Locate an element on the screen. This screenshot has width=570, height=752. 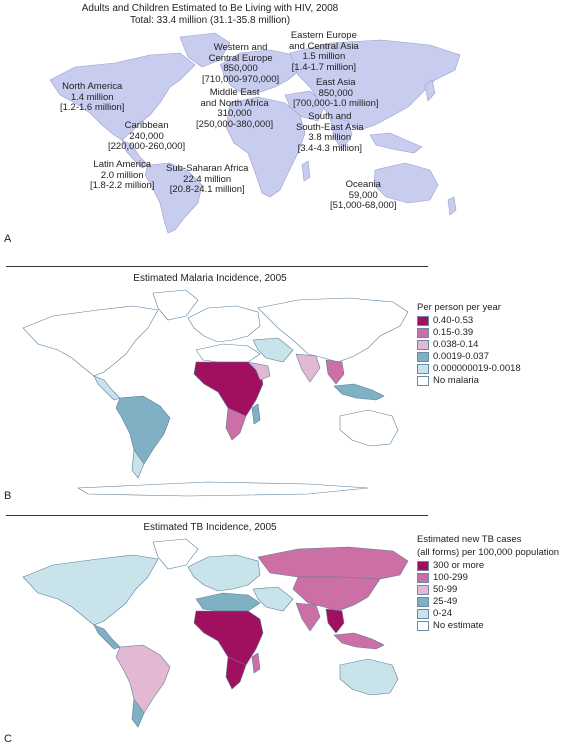
tb-legend-item: No estimate is located at coordinates (488, 625).